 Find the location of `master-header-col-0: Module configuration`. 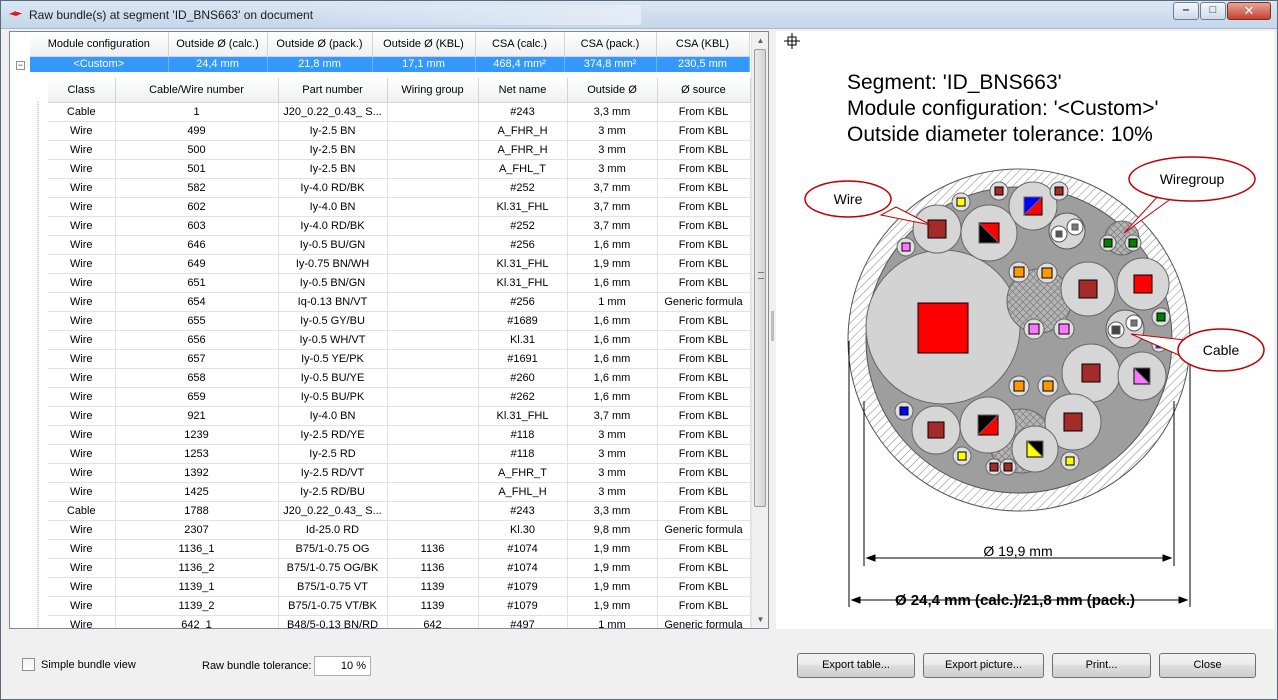

master-header-col-0: Module configuration is located at coordinates (99, 44).